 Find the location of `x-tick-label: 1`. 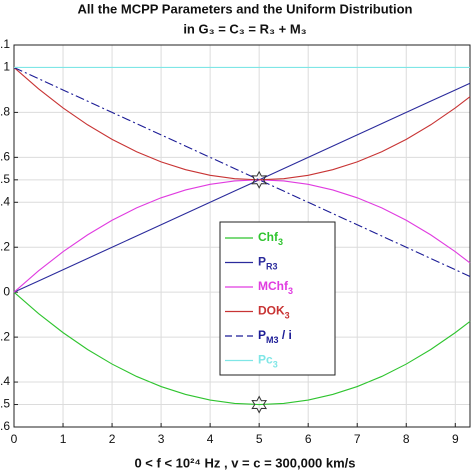

x-tick-label: 1 is located at coordinates (63, 439).